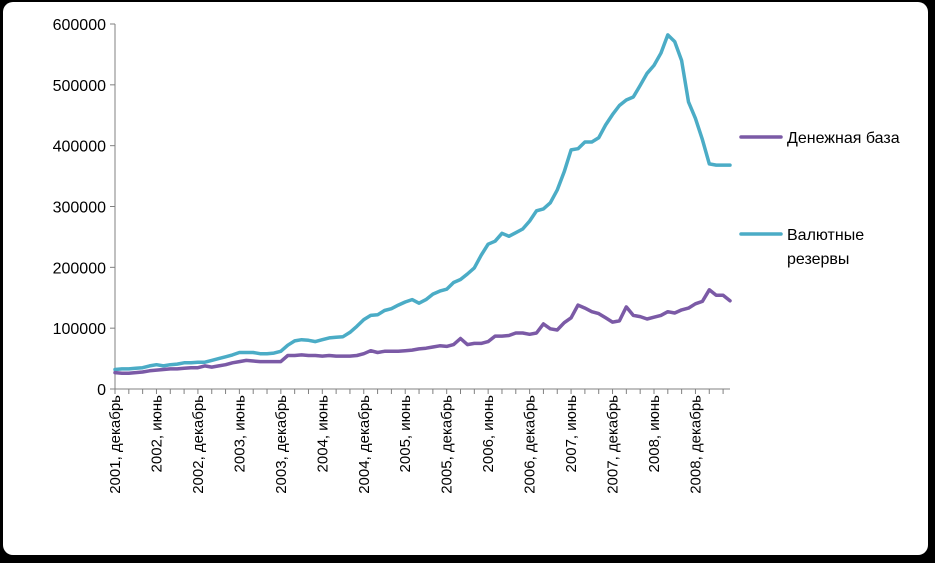 The height and width of the screenshot is (563, 935). I want to click on y-tick-label: 100000, so click(79, 329).